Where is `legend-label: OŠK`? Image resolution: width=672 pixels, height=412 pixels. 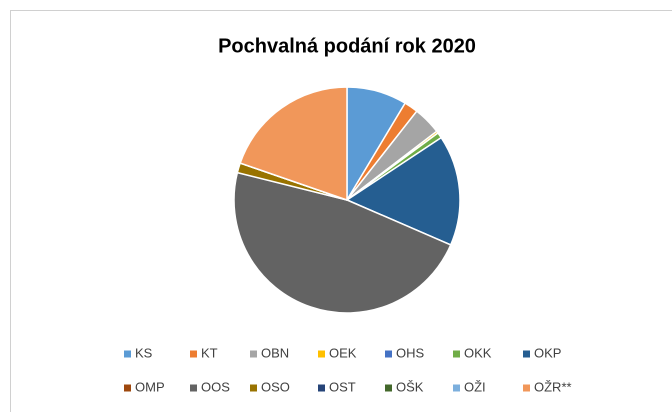 legend-label: OŠK is located at coordinates (410, 386).